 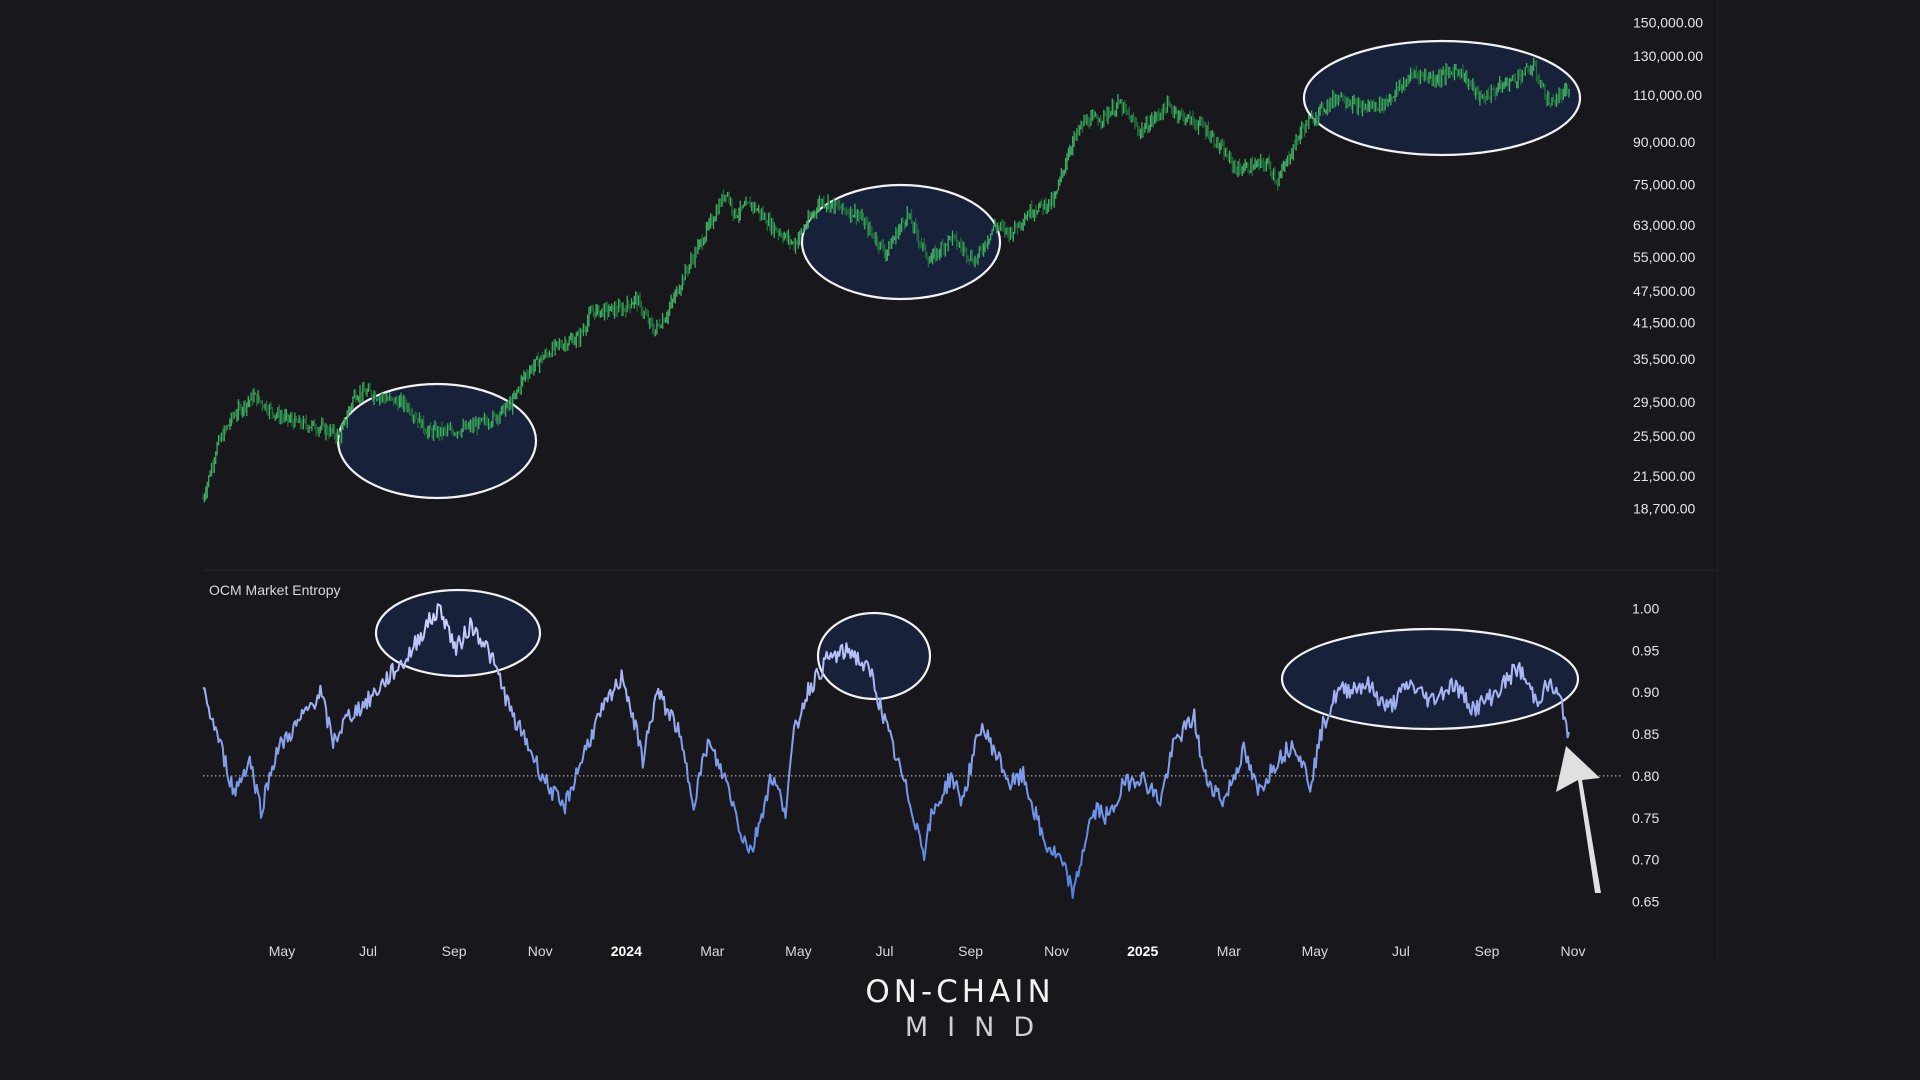 What do you see at coordinates (1664, 402) in the screenshot?
I see `price-y-tick: 29,500.00` at bounding box center [1664, 402].